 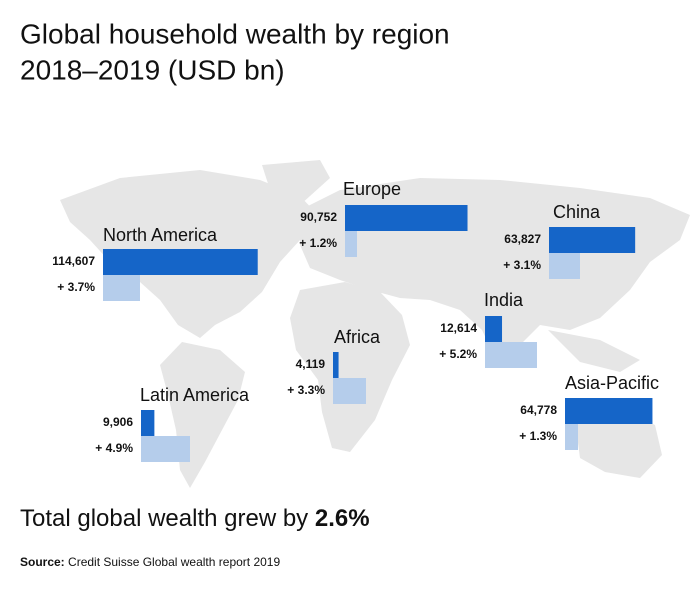 I want to click on growth-label: + 3.3%, so click(x=306, y=390).